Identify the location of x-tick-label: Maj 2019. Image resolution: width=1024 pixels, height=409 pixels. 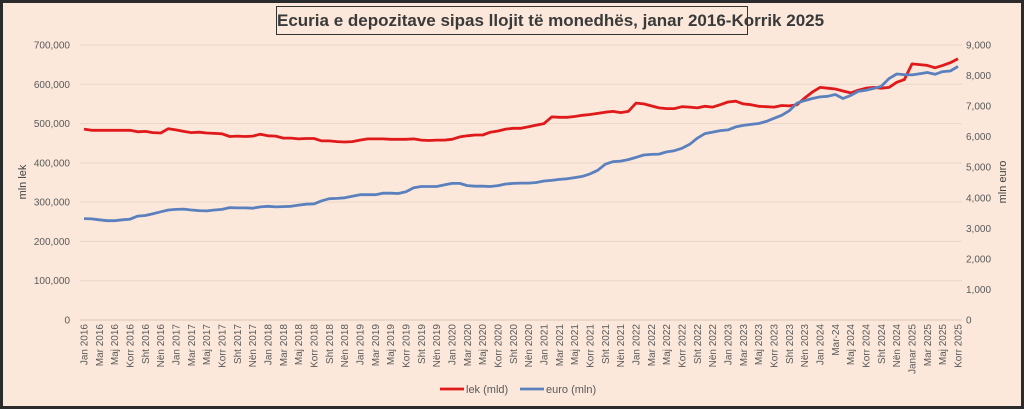
(391, 345).